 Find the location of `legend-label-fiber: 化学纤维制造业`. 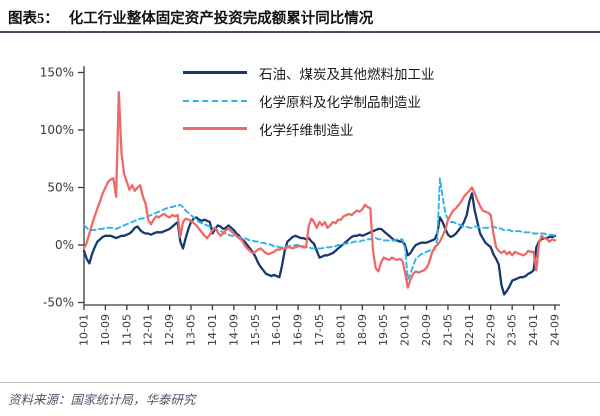

legend-label-fiber: 化学纤维制造业 is located at coordinates (306, 130).